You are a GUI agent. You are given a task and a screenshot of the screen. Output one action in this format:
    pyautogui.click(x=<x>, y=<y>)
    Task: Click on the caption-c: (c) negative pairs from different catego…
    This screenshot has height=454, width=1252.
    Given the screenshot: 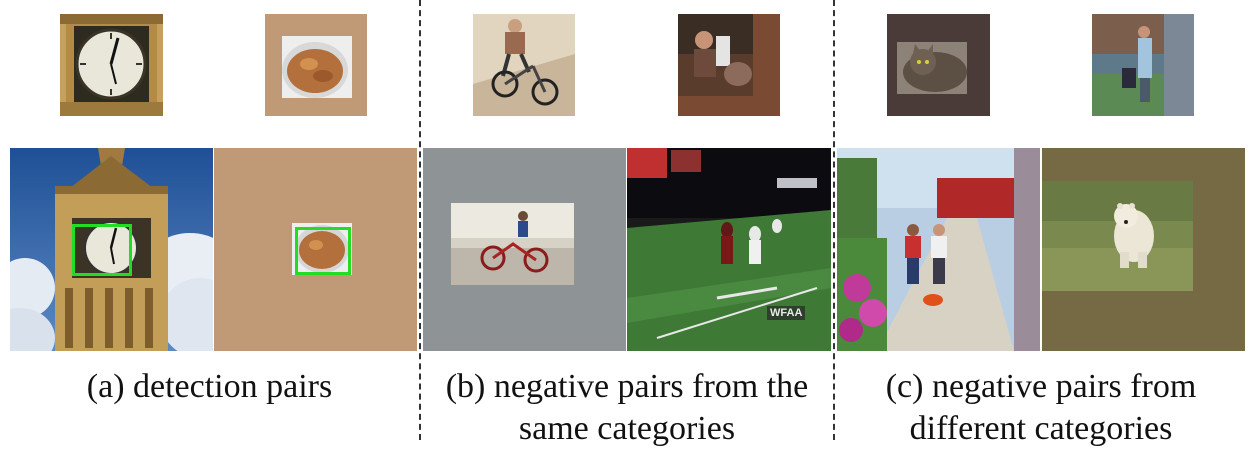 What is the action you would take?
    pyautogui.click(x=1041, y=408)
    